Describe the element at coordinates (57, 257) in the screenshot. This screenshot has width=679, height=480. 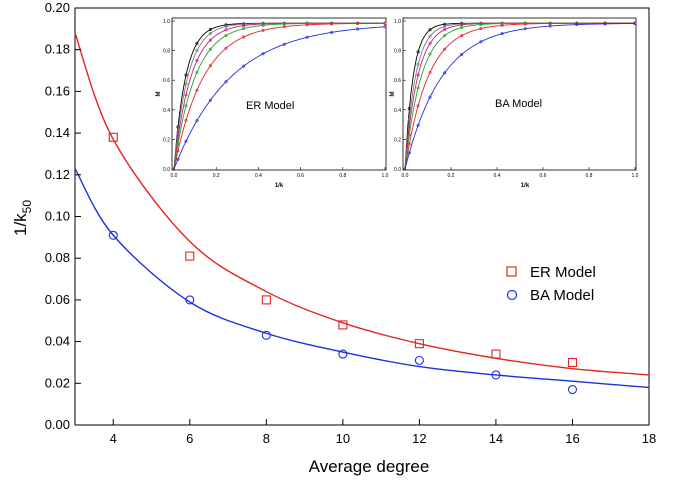
I see `y-tick-label: 0.08` at that location.